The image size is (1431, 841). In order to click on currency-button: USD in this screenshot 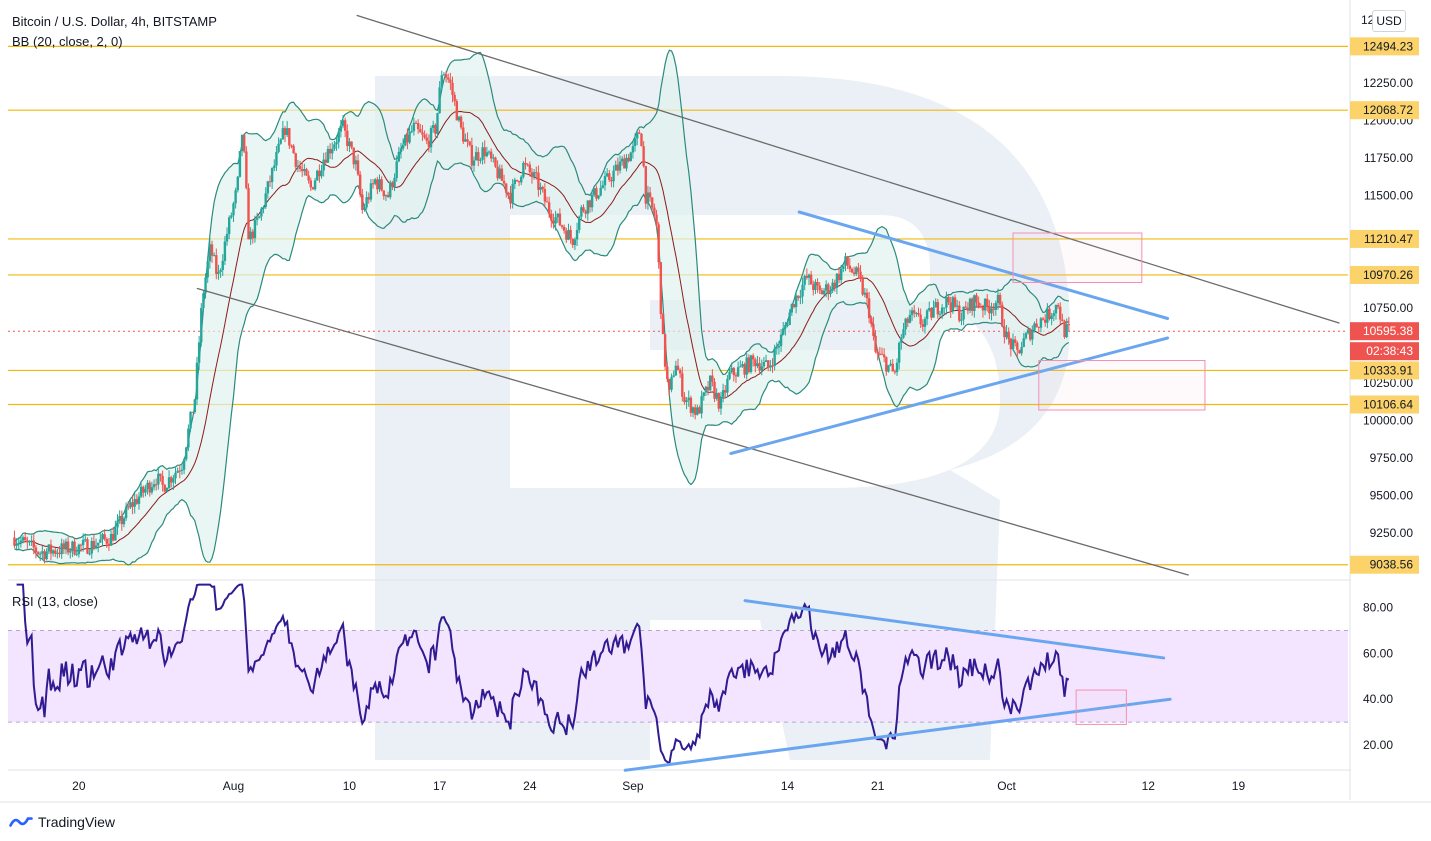, I will do `click(1389, 21)`.